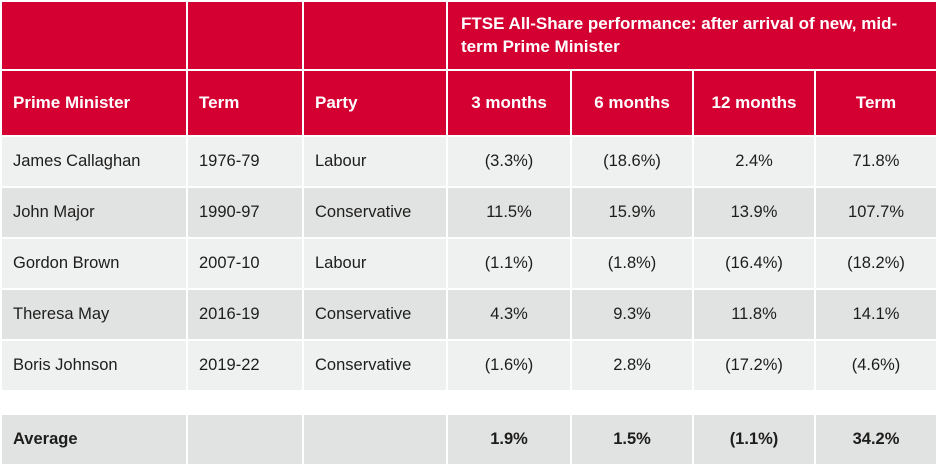 Image resolution: width=938 pixels, height=470 pixels. I want to click on col-header-6-months: 6 months, so click(632, 103).